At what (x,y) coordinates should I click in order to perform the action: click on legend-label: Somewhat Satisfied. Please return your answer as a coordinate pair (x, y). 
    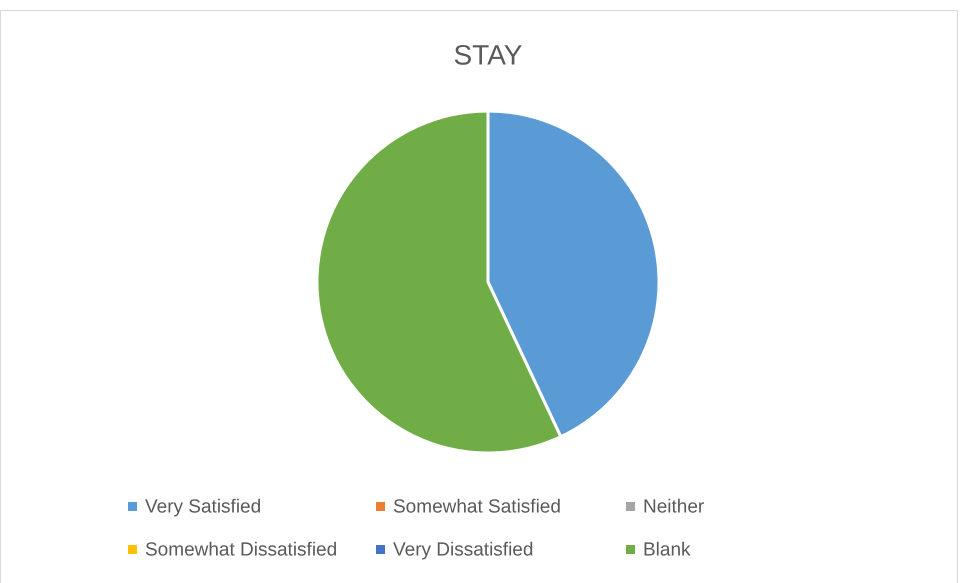
    Looking at the image, I should click on (477, 507).